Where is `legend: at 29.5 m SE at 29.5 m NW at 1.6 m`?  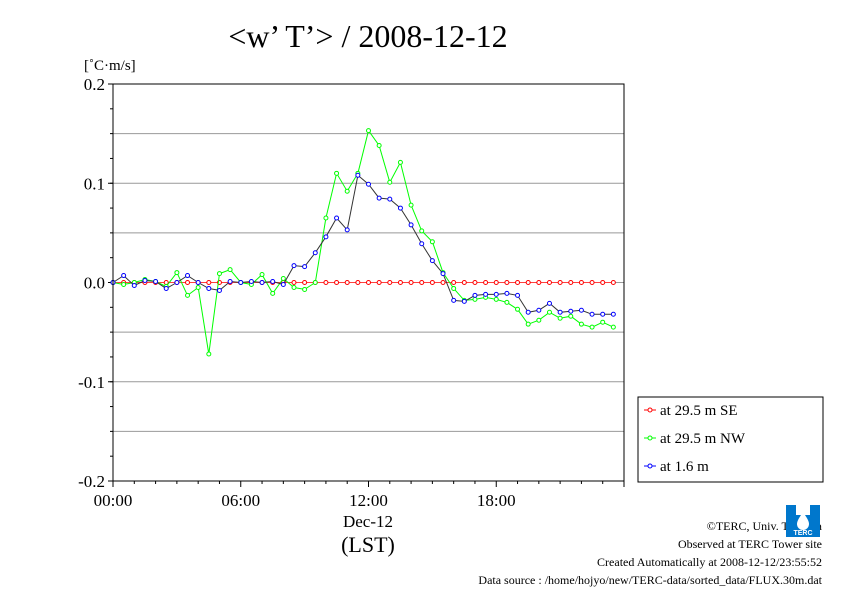
legend: at 29.5 m SE at 29.5 m NW at 1.6 m is located at coordinates (730, 439).